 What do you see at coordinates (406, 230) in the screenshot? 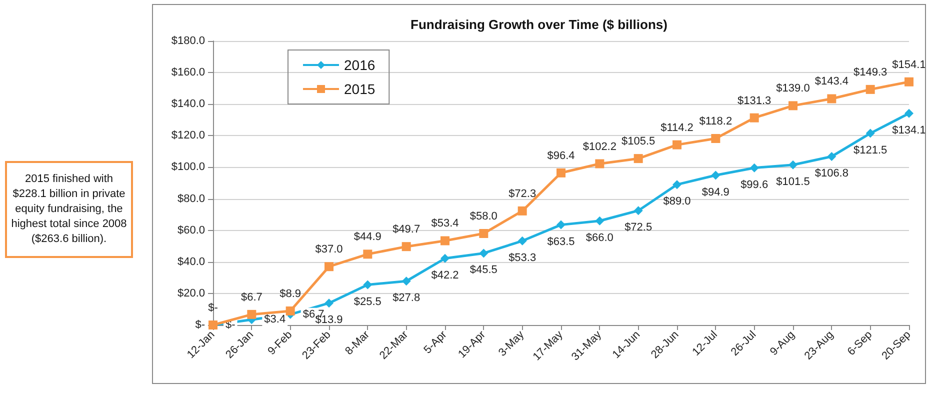
I see `data-label: $49.7` at bounding box center [406, 230].